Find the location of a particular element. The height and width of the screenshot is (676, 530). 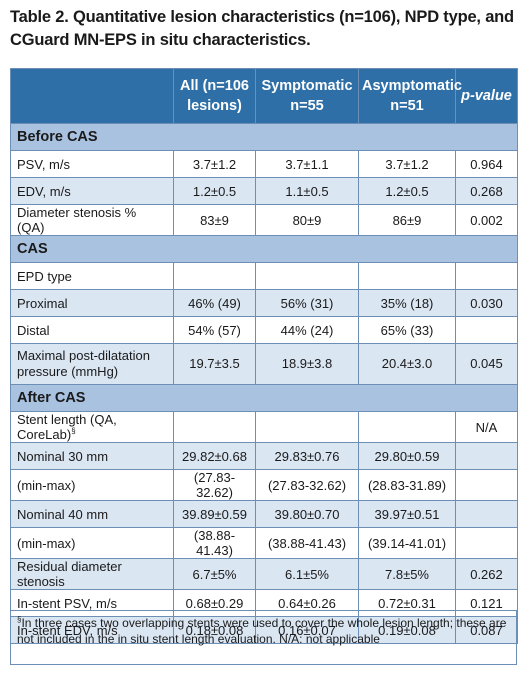

row-label-text: In-stent EDV, m/s is located at coordinates (67, 630).